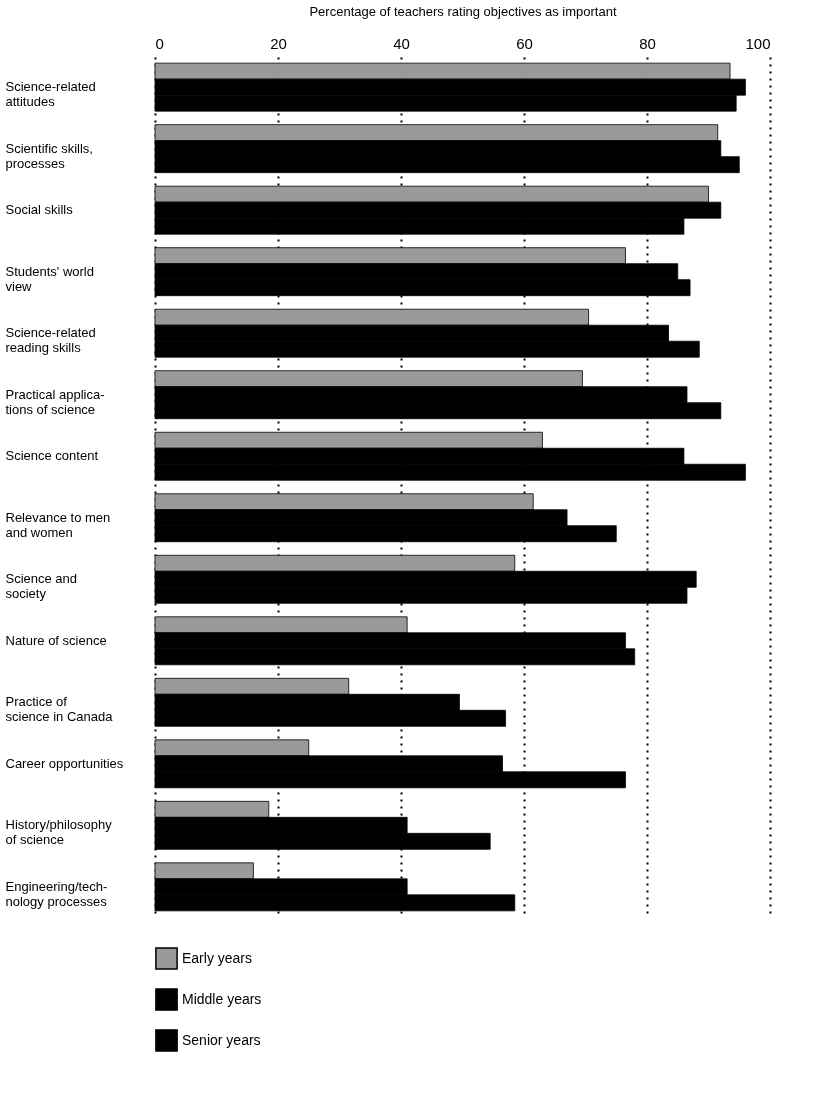 The image size is (836, 1094). Describe the element at coordinates (758, 43) in the screenshot. I see `x-tick-label: 100` at that location.